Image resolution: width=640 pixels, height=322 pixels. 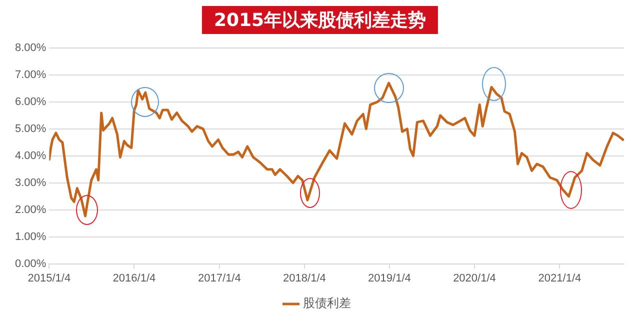 What do you see at coordinates (30, 48) in the screenshot?
I see `y-tick-label: 8.00%` at bounding box center [30, 48].